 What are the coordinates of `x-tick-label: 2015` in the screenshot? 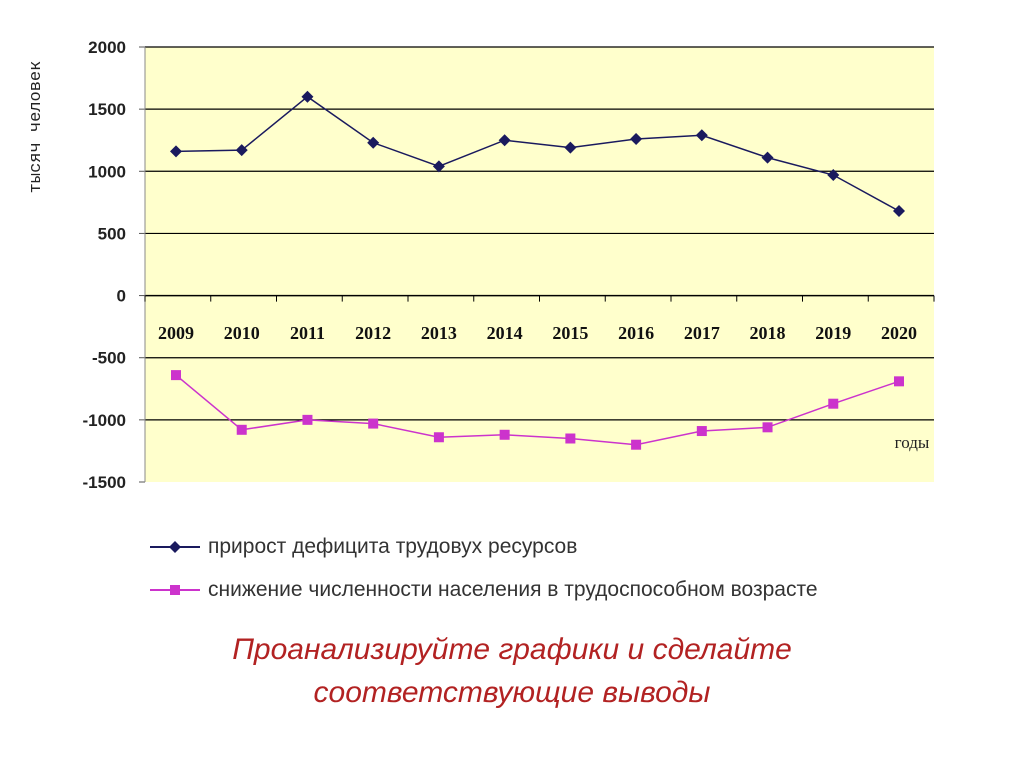 It's located at (570, 333).